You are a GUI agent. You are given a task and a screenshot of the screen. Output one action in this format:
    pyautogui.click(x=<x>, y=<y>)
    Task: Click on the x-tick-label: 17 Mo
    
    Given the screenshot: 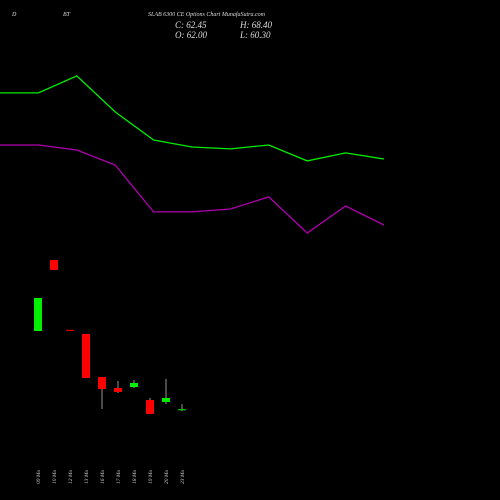 What is the action you would take?
    pyautogui.click(x=119, y=477)
    